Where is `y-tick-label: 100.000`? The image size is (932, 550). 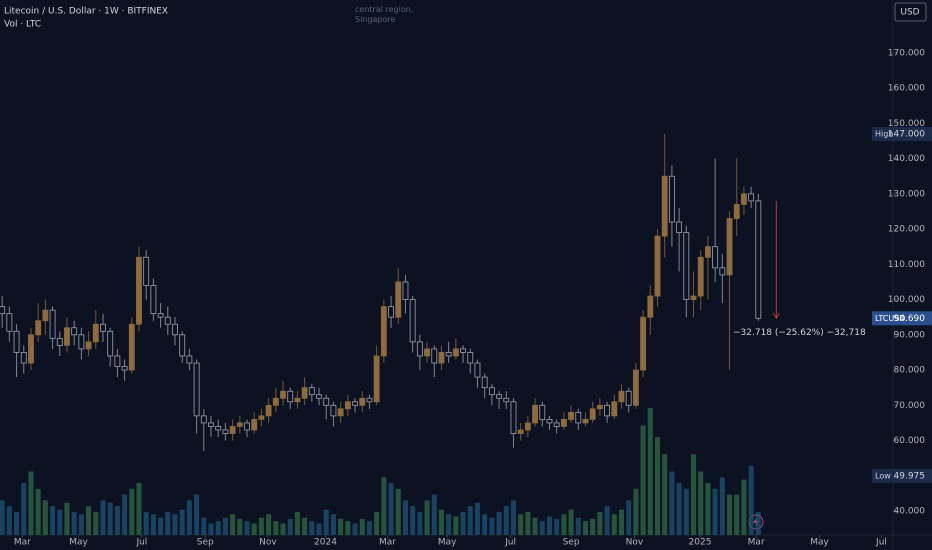 y-tick-label: 100.000 is located at coordinates (906, 300).